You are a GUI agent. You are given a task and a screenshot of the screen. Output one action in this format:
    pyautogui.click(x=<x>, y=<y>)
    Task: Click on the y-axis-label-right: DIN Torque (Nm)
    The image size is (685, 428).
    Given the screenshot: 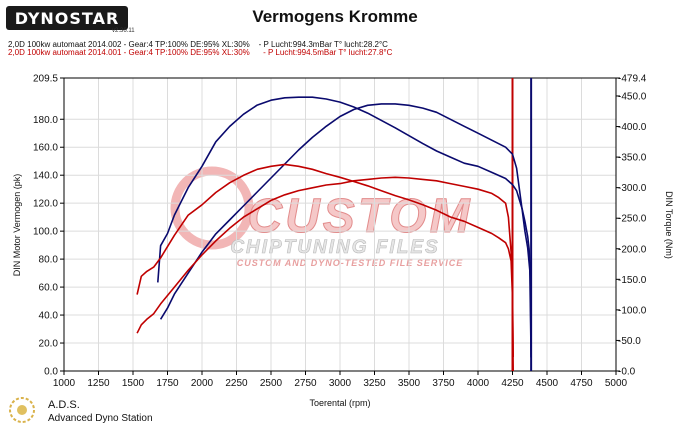 What is the action you would take?
    pyautogui.click(x=669, y=225)
    